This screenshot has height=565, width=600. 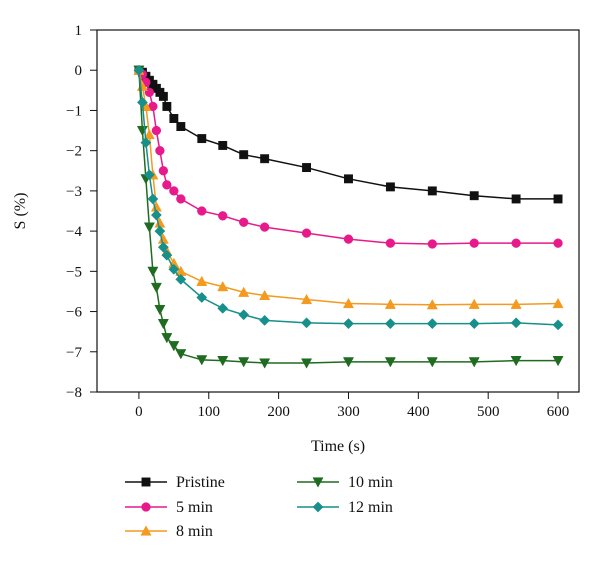 I want to click on x-tick-label: 300, so click(x=348, y=412).